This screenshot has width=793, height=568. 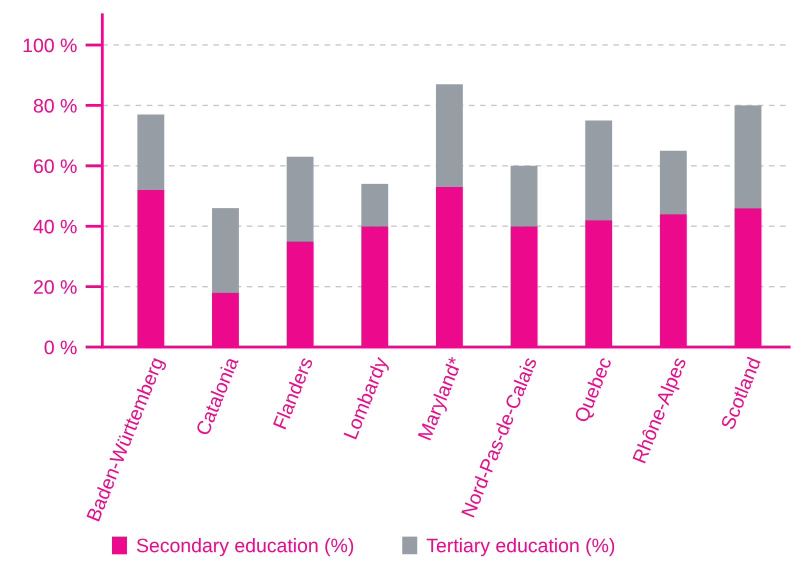 I want to click on y-tick-label: 20 %, so click(x=55, y=287).